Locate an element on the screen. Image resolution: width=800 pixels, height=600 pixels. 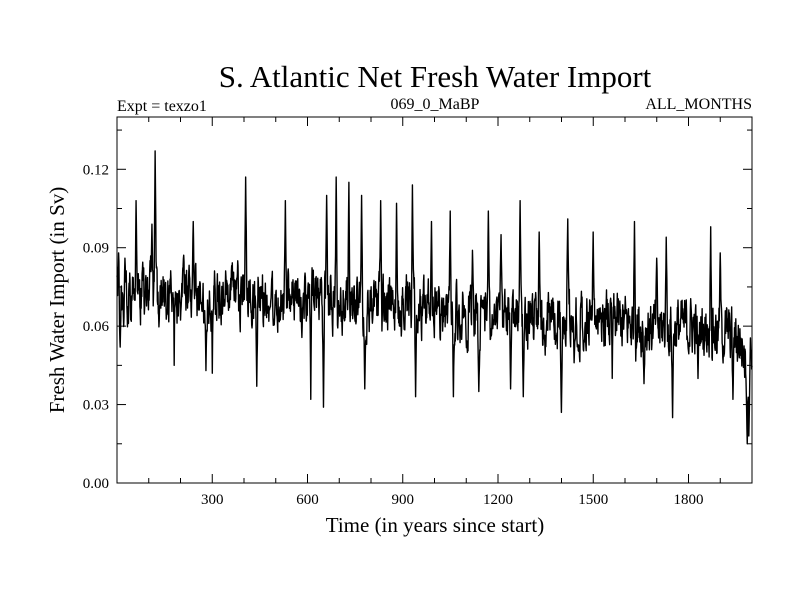
x-tick-label: 1500 is located at coordinates (593, 500).